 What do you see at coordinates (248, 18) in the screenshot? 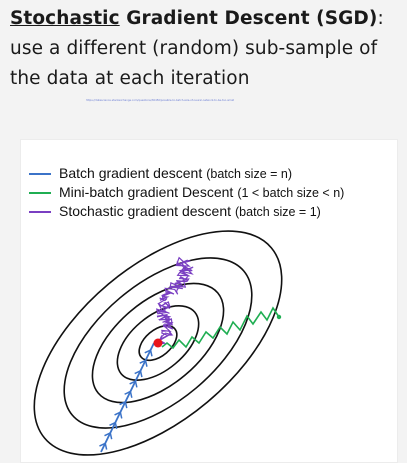
I see `title-gradient-descent: Gradient Descent (SGD)` at bounding box center [248, 18].